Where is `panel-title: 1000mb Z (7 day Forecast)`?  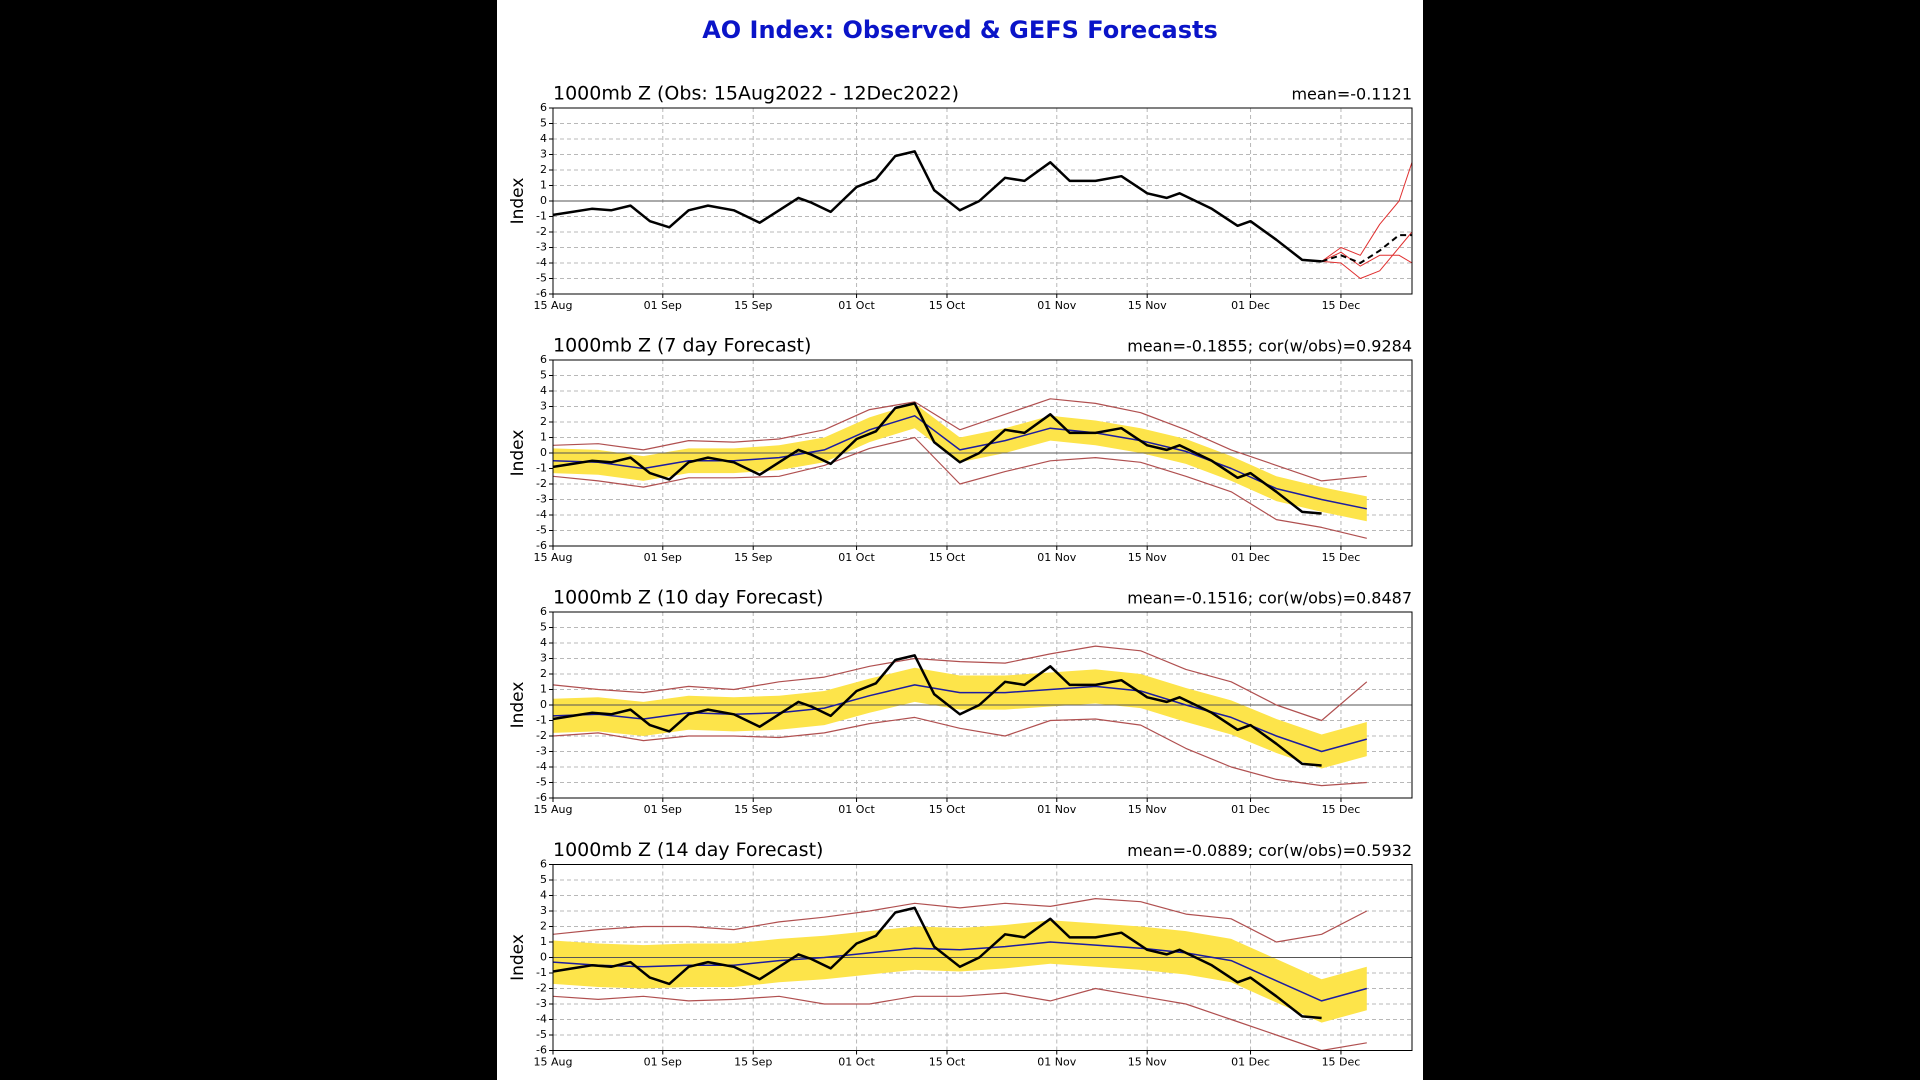
panel-title: 1000mb Z (7 day Forecast) is located at coordinates (682, 346).